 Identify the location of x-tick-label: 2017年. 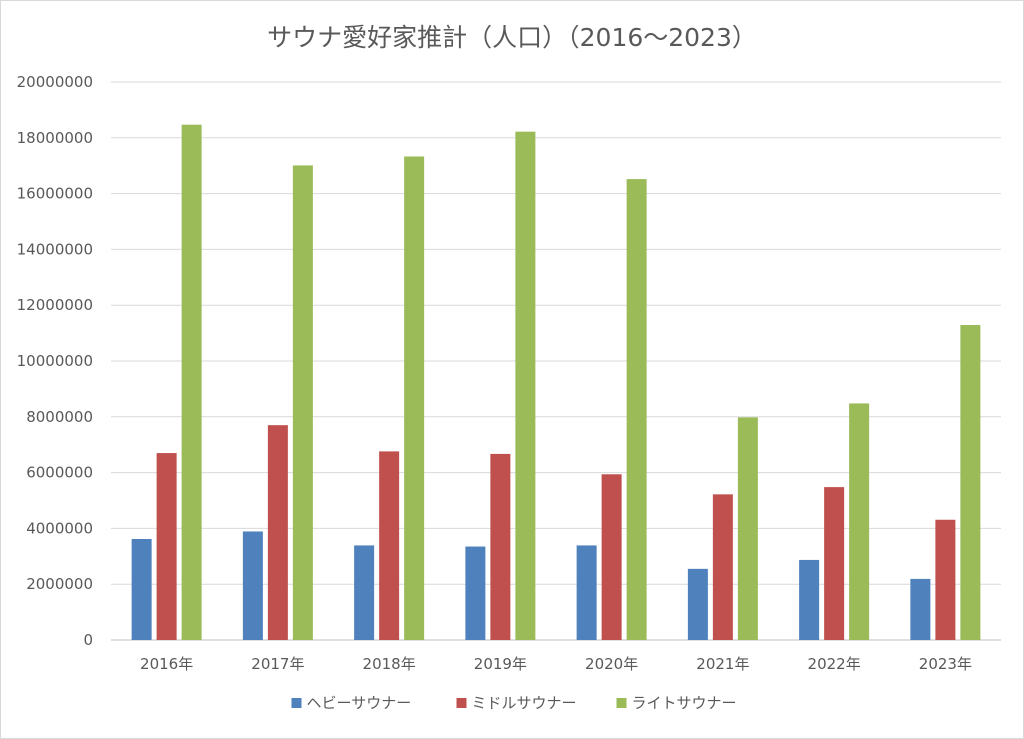
(277, 664).